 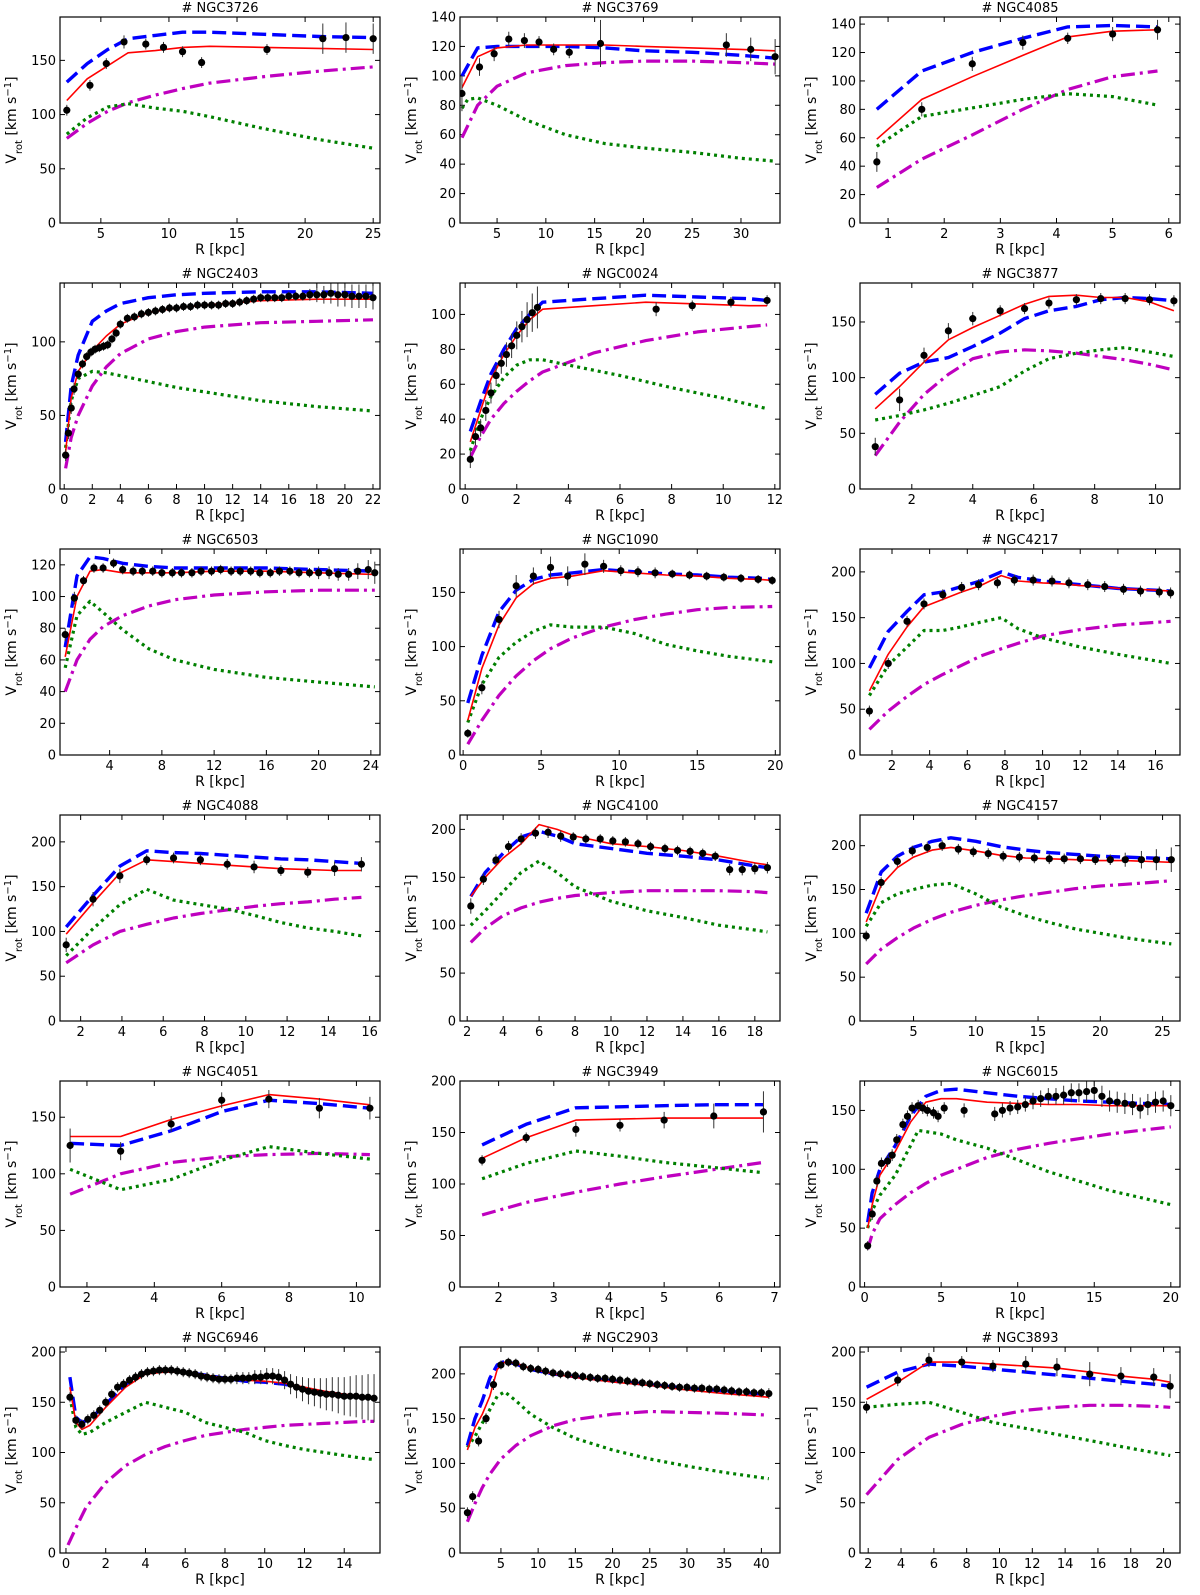 I want to click on y-tick-label: 120, so click(x=843, y=53).